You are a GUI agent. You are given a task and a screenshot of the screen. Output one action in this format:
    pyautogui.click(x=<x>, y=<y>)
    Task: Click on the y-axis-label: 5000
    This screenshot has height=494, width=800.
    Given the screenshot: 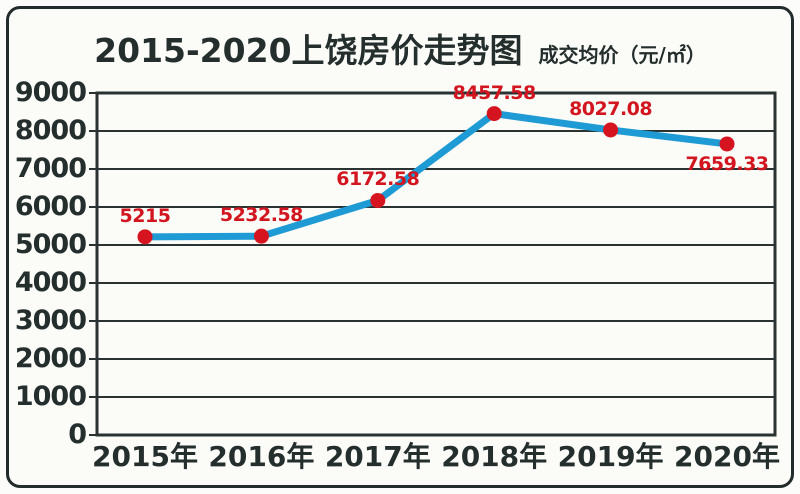 What is the action you would take?
    pyautogui.click(x=50, y=244)
    